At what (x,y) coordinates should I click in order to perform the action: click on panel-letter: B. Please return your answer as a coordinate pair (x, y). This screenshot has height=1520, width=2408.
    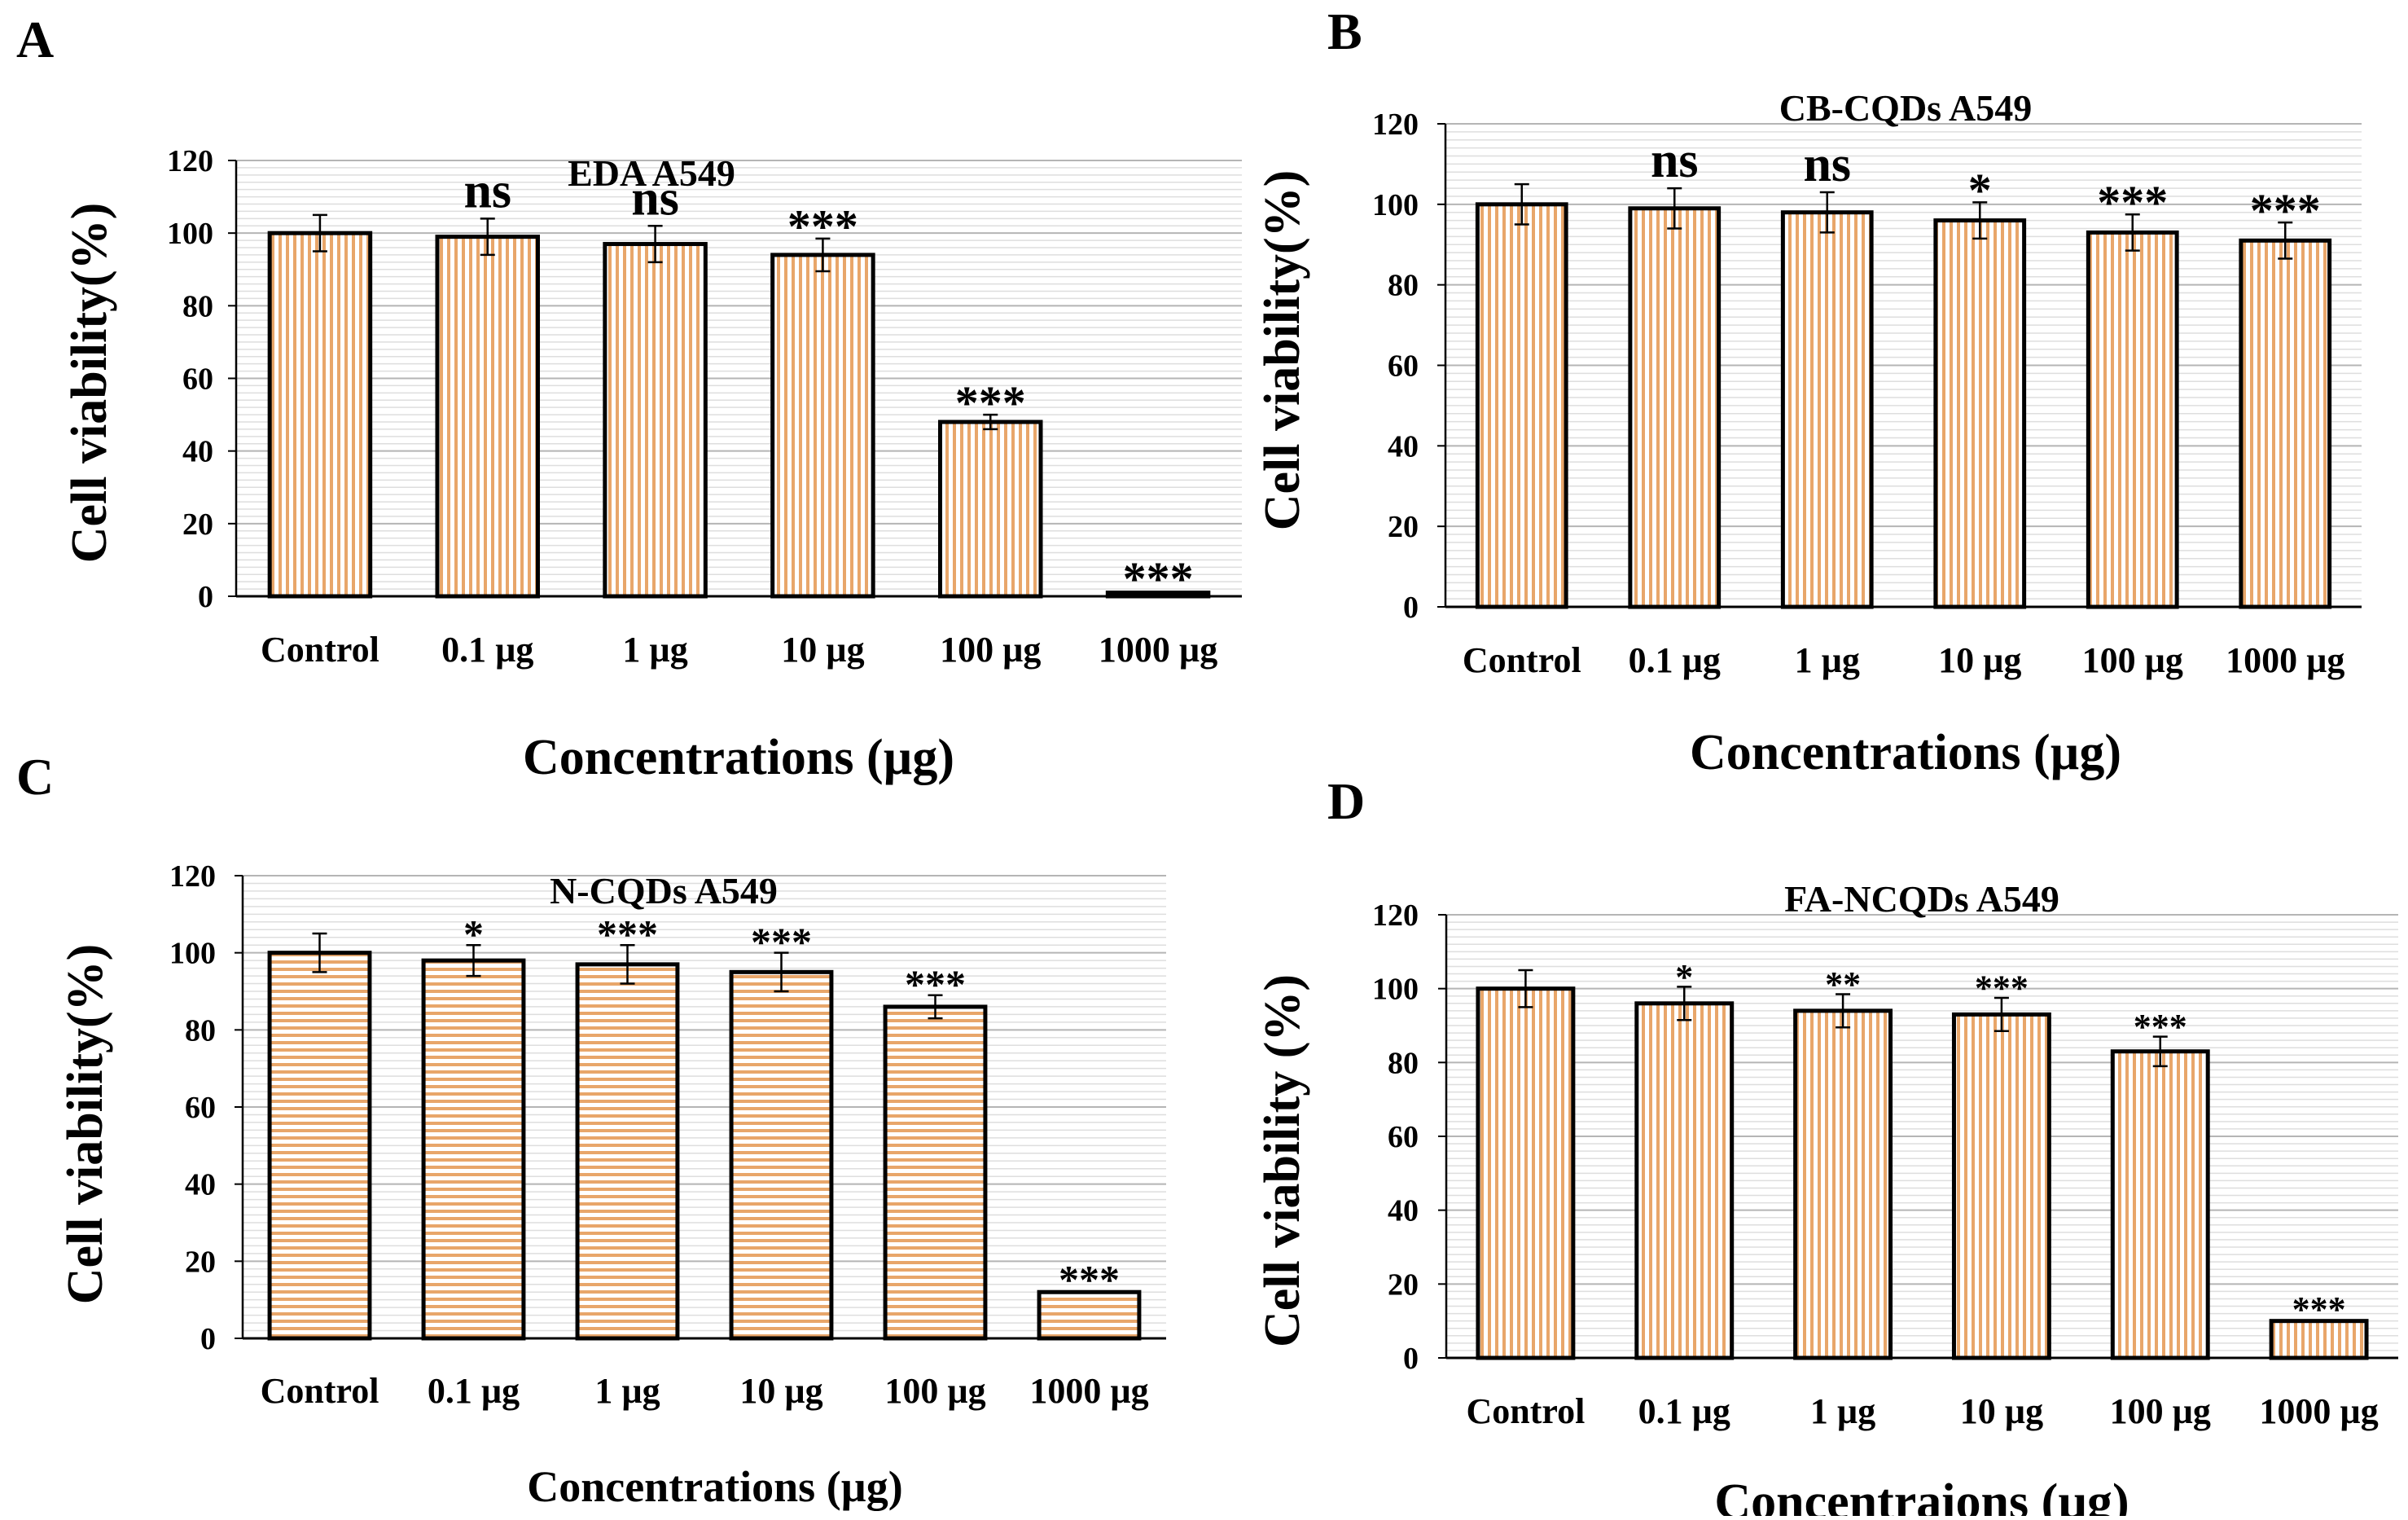
    Looking at the image, I should click on (1344, 31).